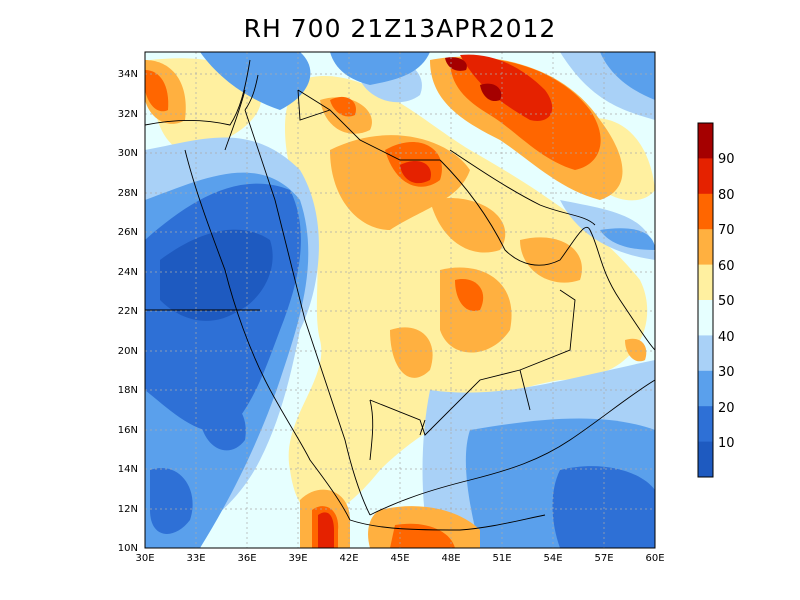 The height and width of the screenshot is (600, 800). Describe the element at coordinates (128, 548) in the screenshot. I see `lat-label: 10N` at that location.